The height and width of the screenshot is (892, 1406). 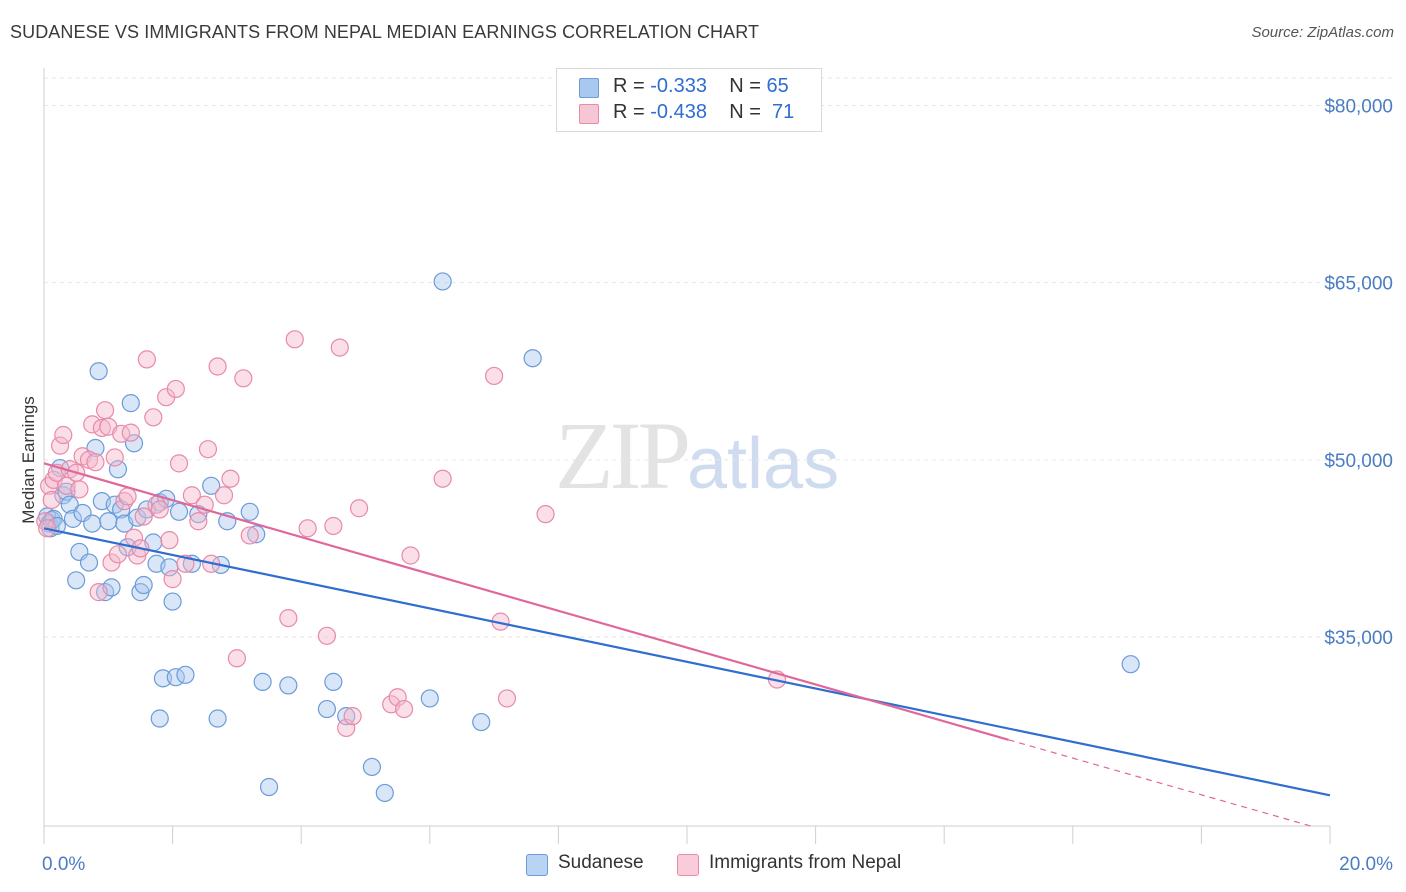 I want to click on legend-label-sudanese: Sudanese, so click(x=601, y=862).